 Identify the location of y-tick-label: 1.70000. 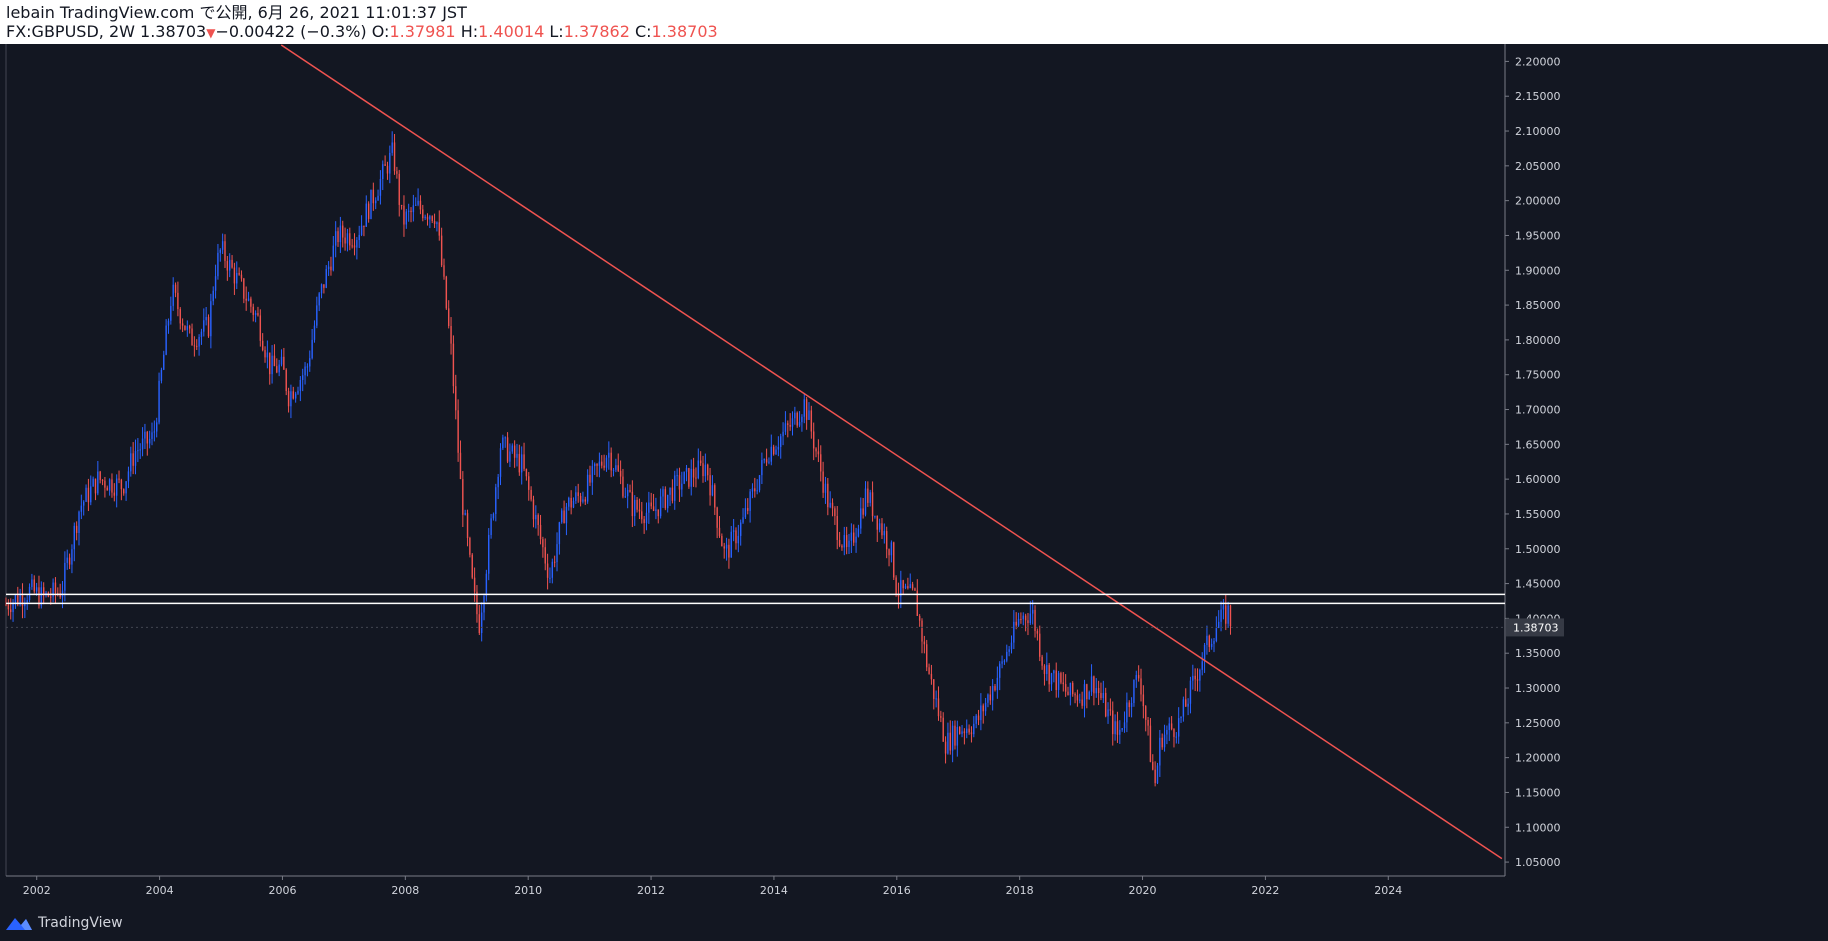
(1538, 410).